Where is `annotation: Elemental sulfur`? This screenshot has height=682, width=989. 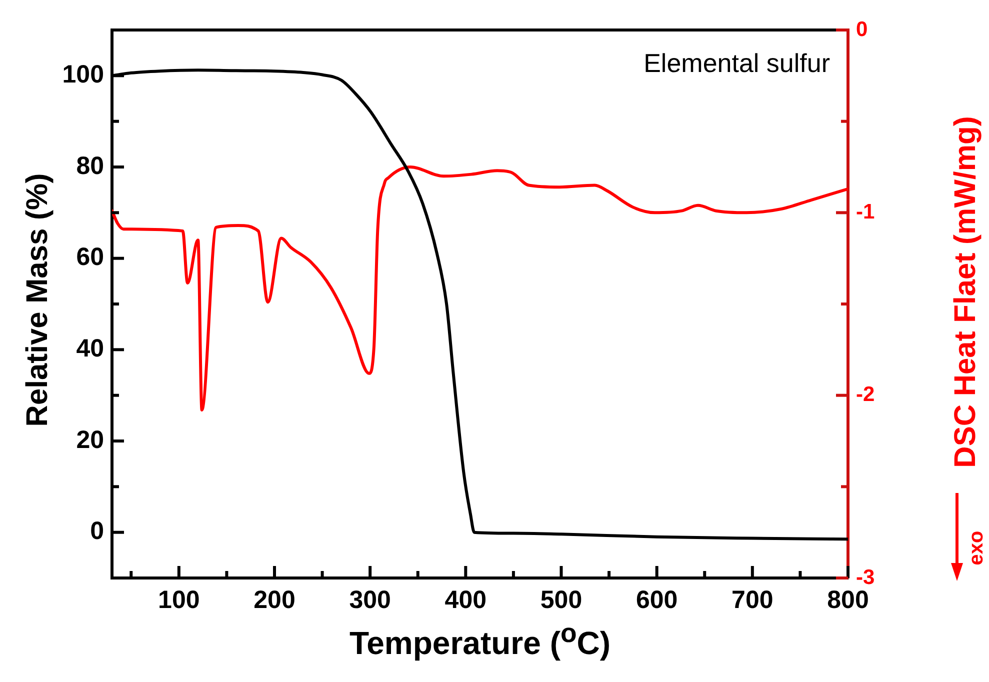 annotation: Elemental sulfur is located at coordinates (737, 63).